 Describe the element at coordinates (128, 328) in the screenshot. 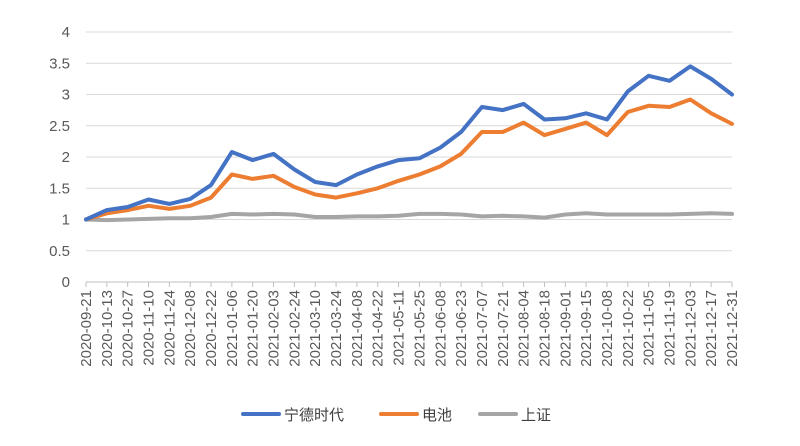

I see `x-tick-label: 2020-10-27` at that location.